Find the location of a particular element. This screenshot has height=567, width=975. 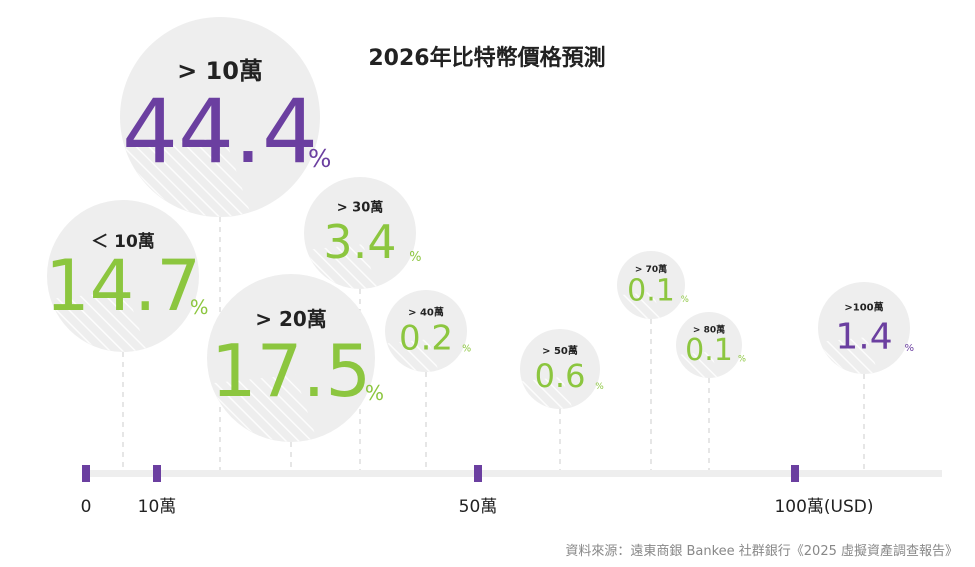

bubble-value-label: 44.4 is located at coordinates (220, 131).